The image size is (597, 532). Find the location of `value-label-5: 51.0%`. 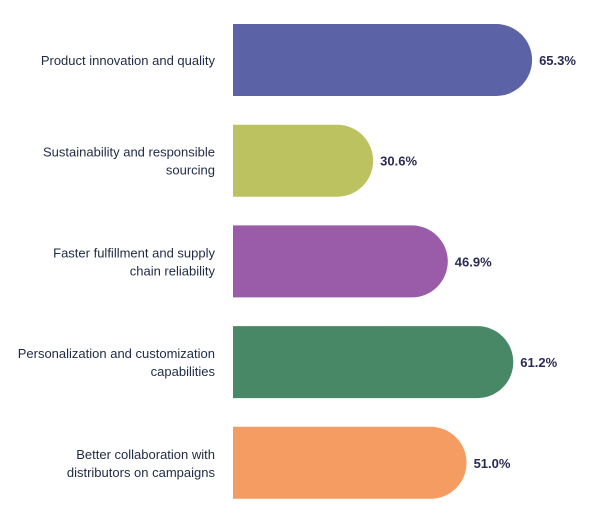

value-label-5: 51.0% is located at coordinates (492, 463).